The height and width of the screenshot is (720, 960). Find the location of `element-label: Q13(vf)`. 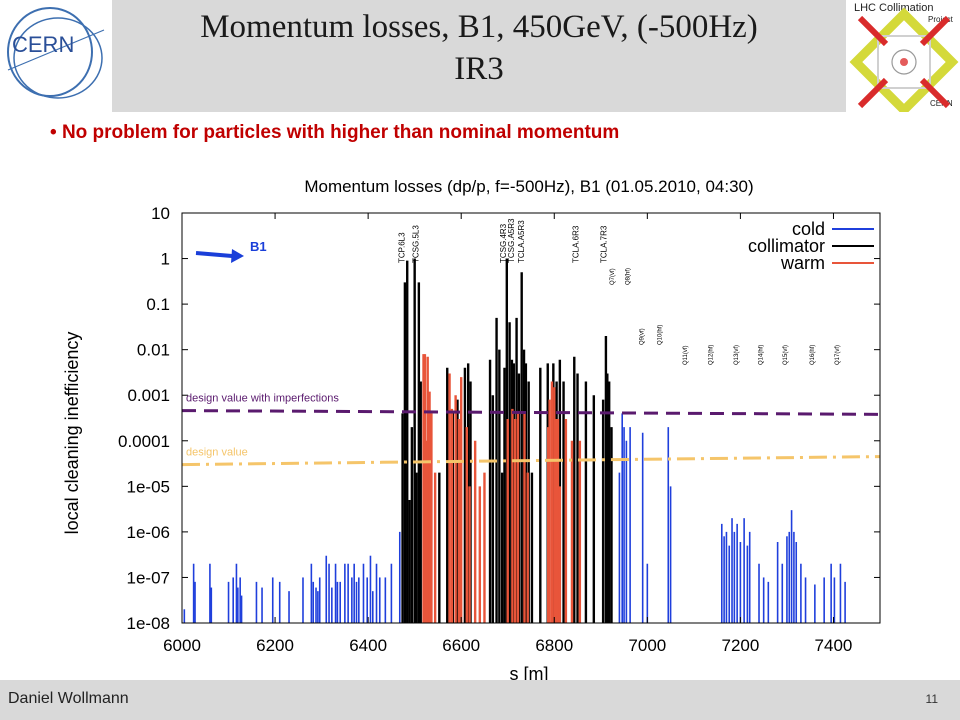

element-label: Q13(vf) is located at coordinates (737, 355).